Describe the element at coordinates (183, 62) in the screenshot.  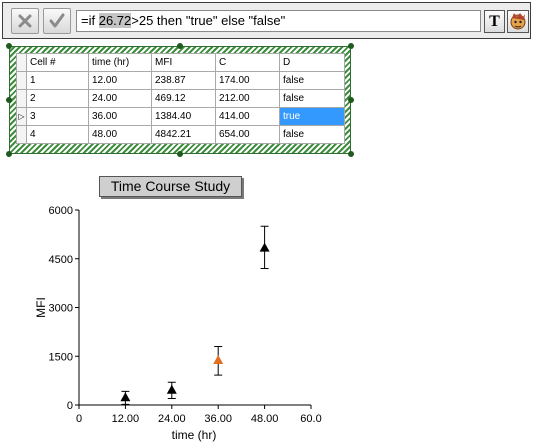
I see `column-header: MFI` at that location.